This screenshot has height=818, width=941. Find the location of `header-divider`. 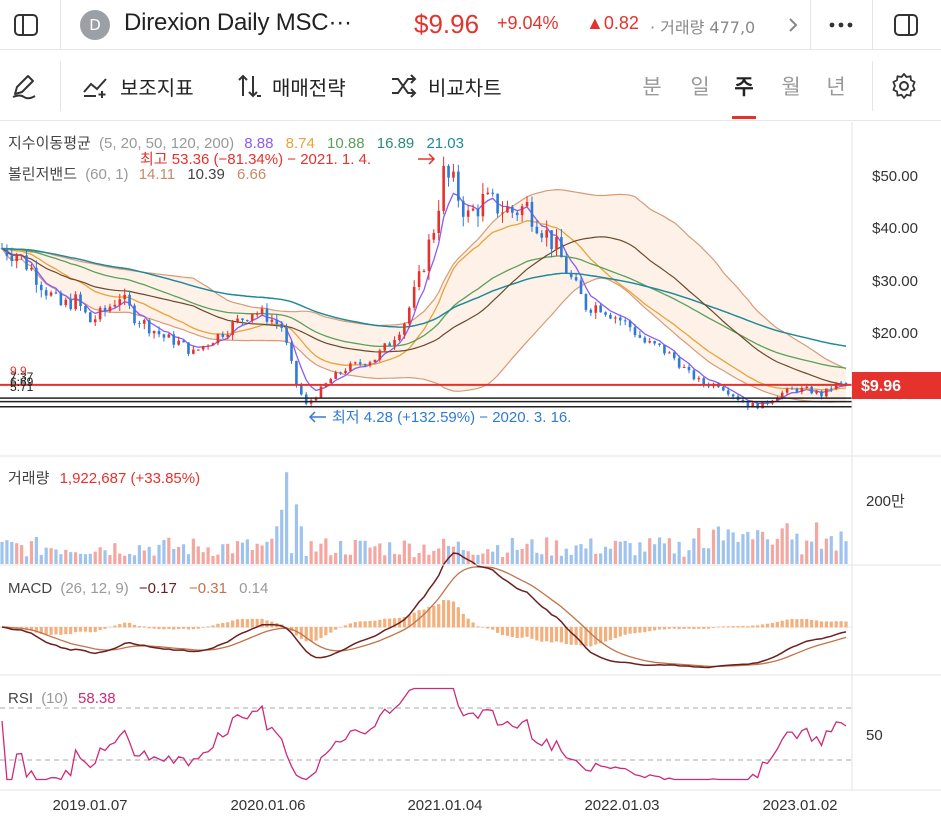

header-divider is located at coordinates (872, 25).